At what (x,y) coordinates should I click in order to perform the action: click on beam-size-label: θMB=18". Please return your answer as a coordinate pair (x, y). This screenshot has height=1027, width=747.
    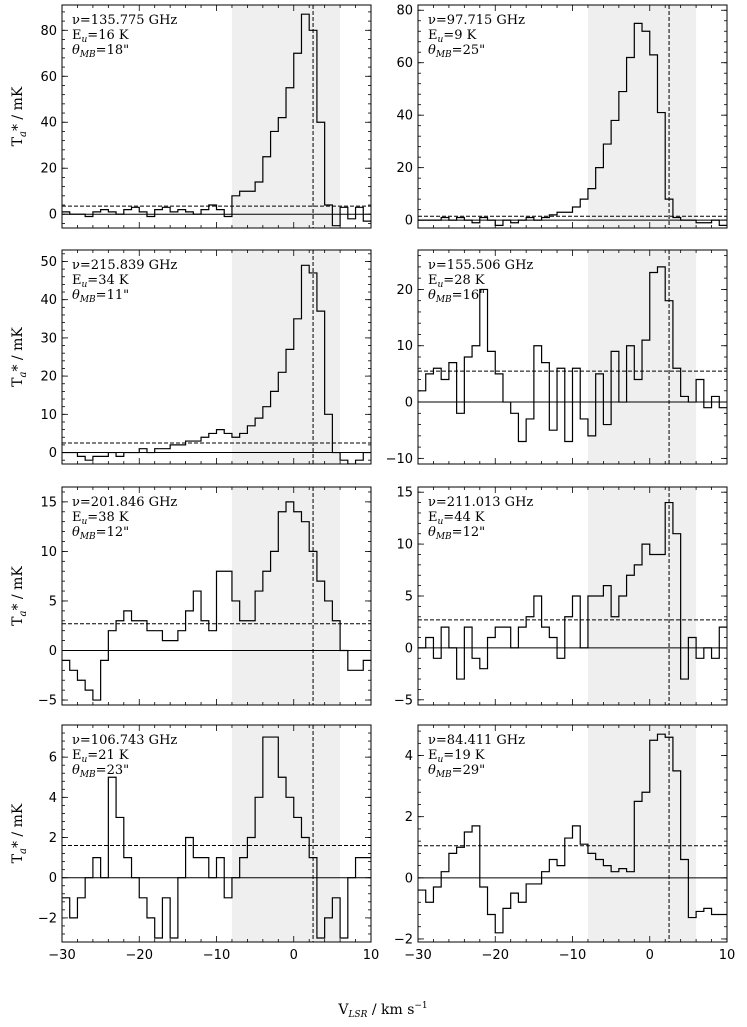
    Looking at the image, I should click on (100, 51).